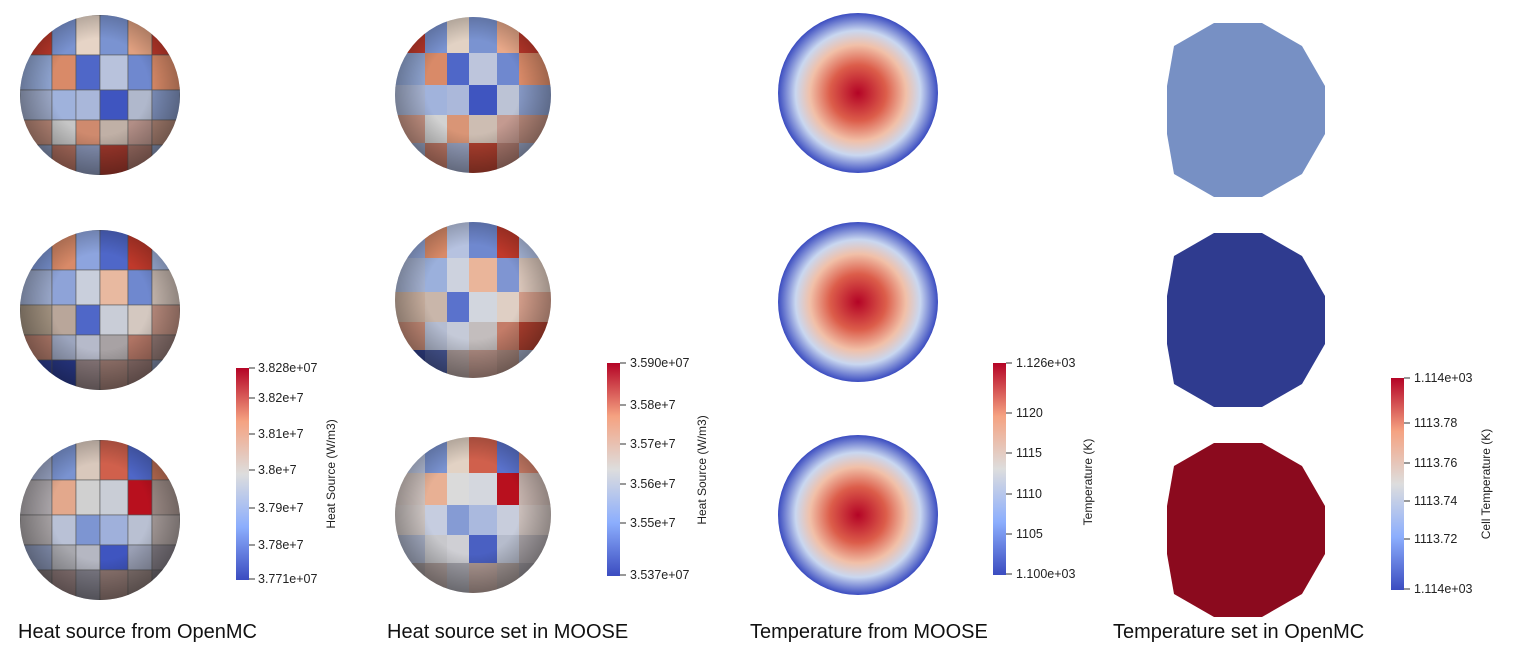  Describe the element at coordinates (508, 632) in the screenshot. I see `caption-panel2: Heat source set in MOOSE` at that location.